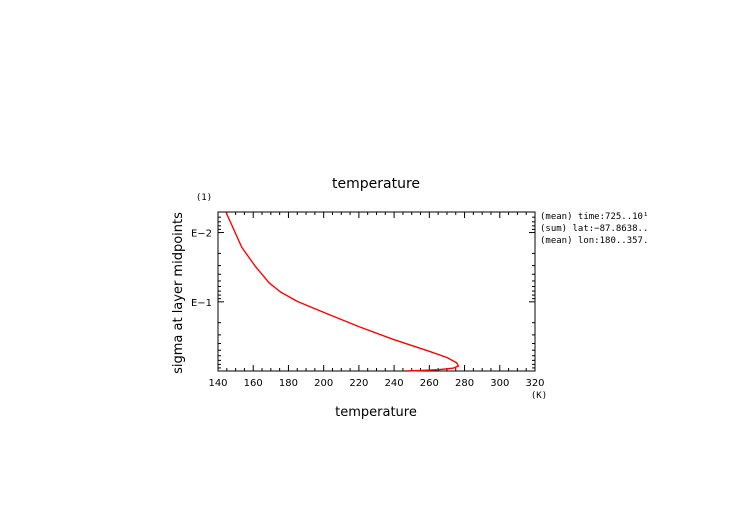 This screenshot has height=532, width=752. I want to click on plot-border, so click(376, 291).